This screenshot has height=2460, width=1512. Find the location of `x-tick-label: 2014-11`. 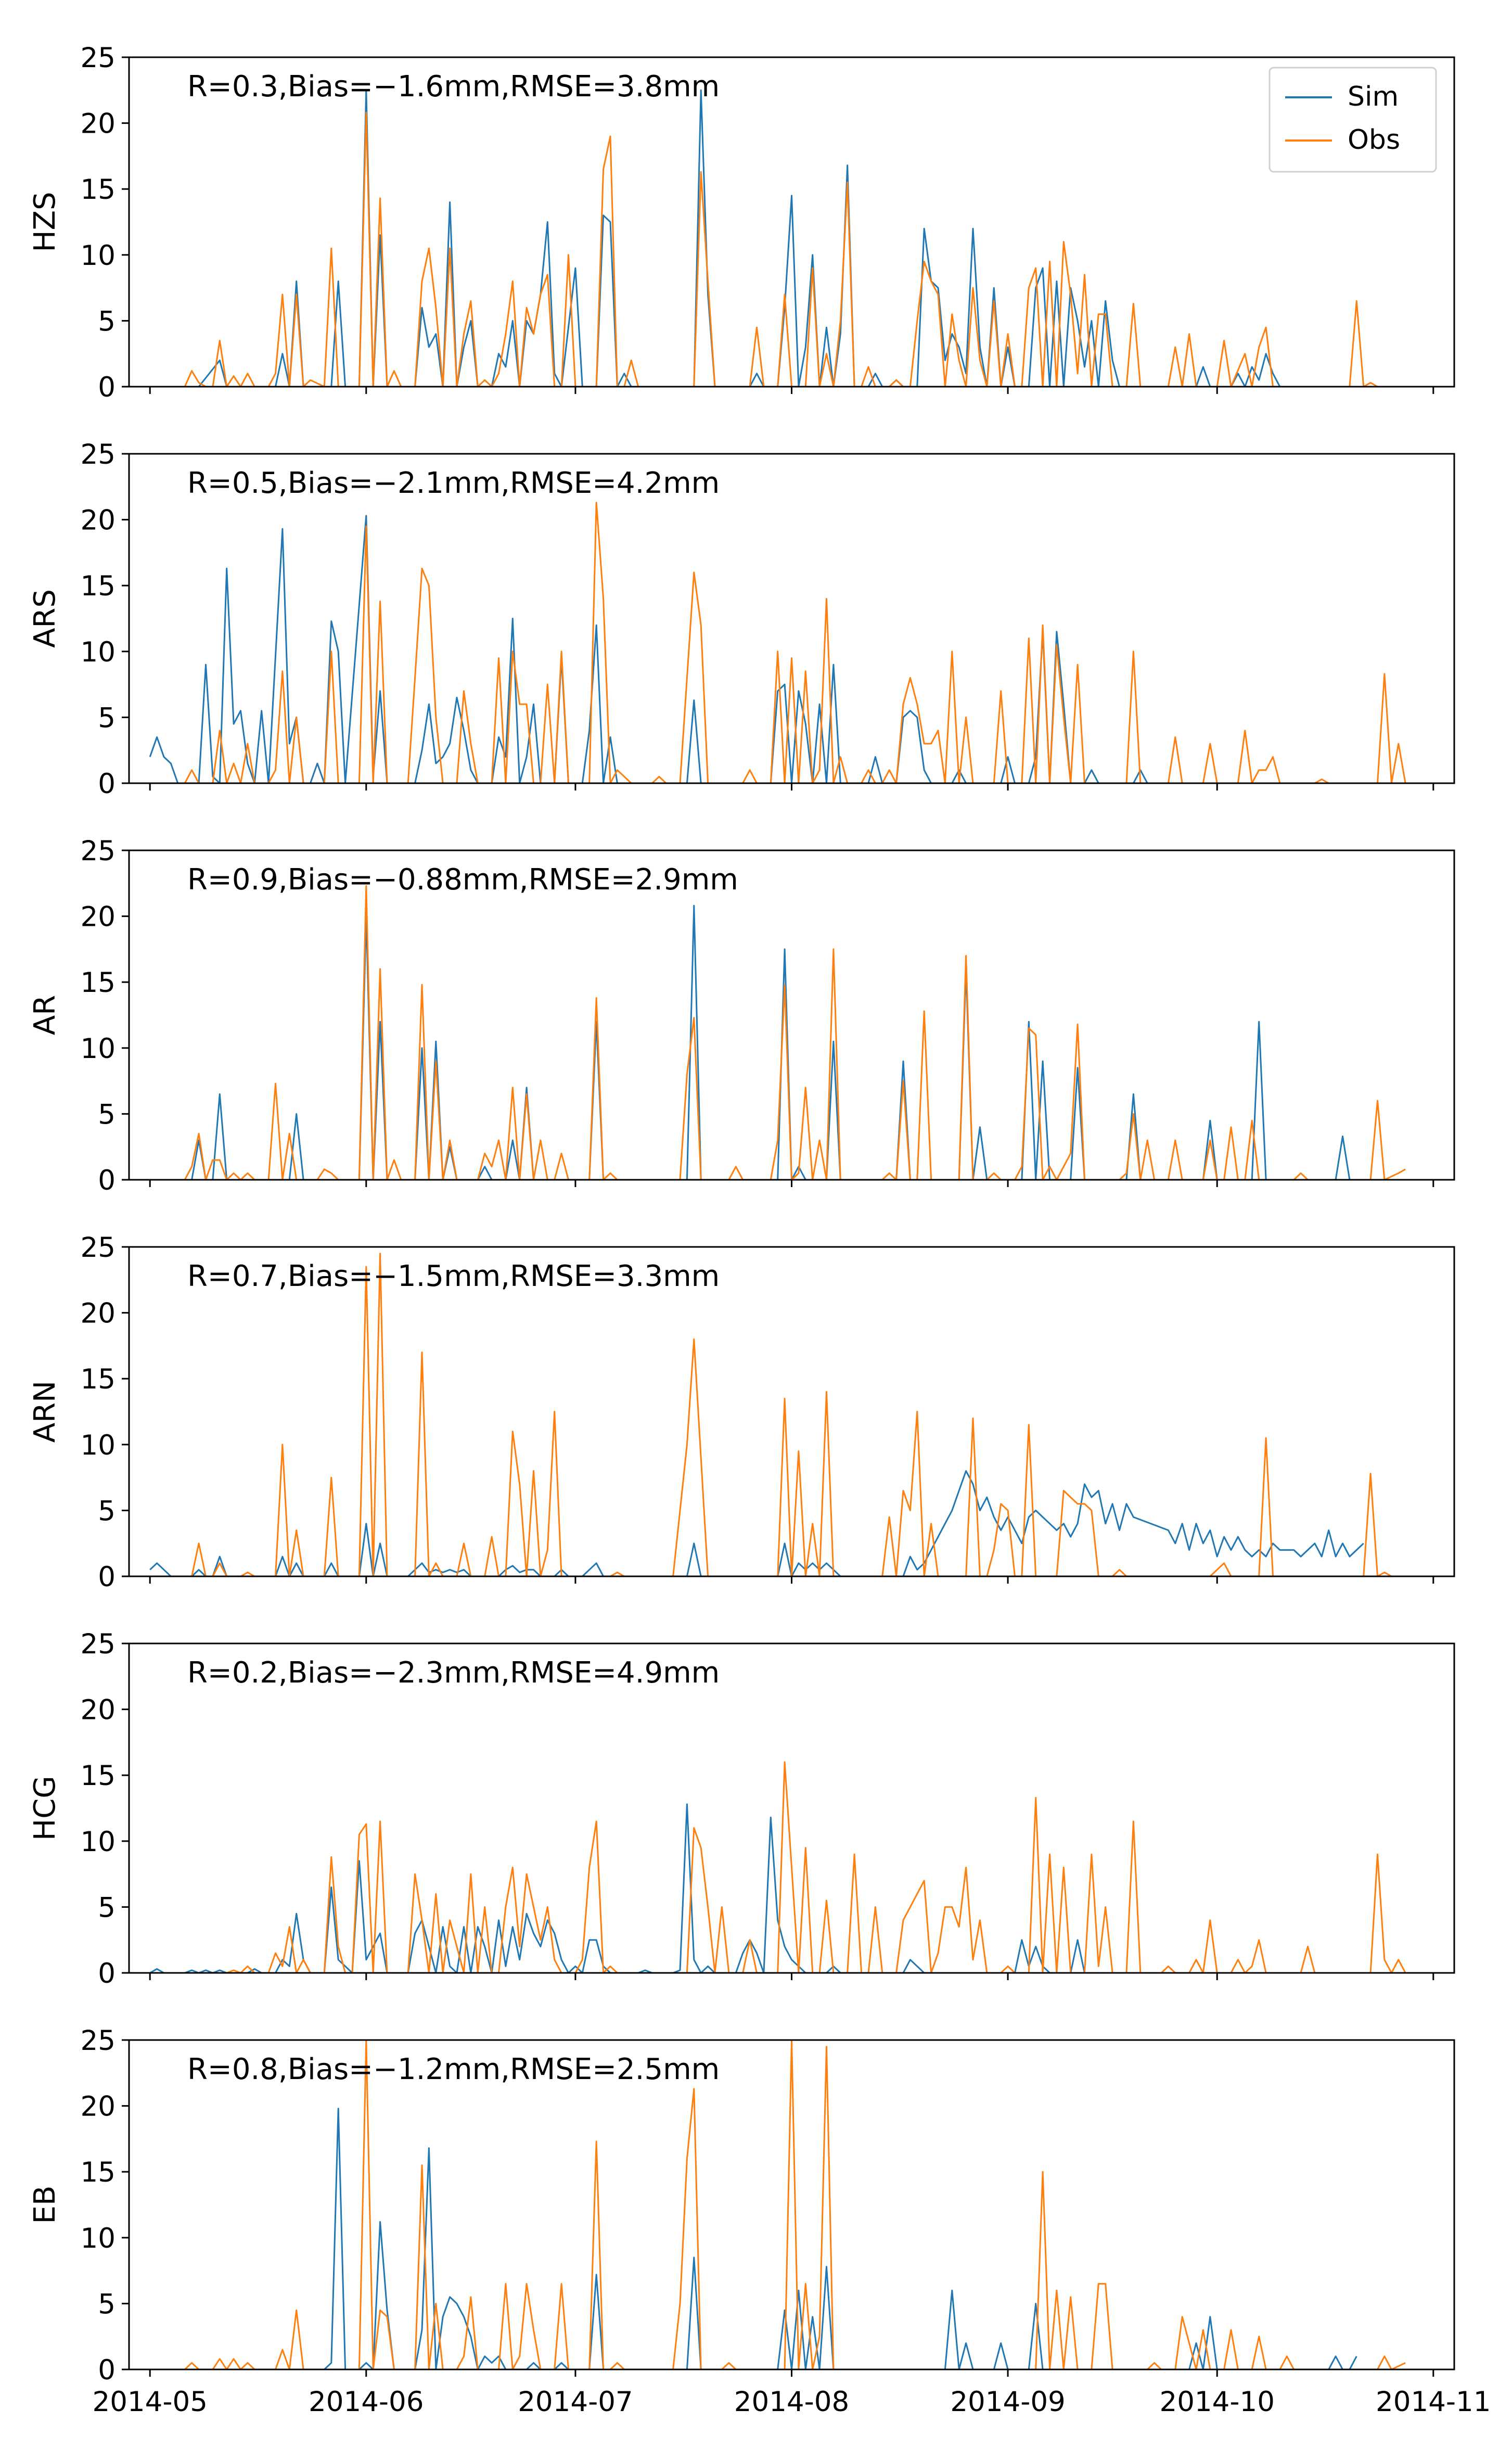

x-tick-label: 2014-11 is located at coordinates (1433, 2402).